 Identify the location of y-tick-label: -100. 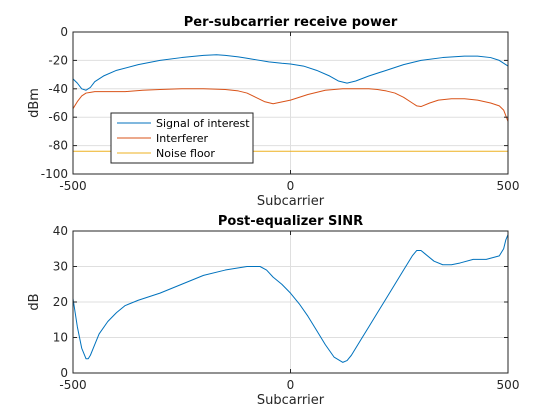
(54, 174).